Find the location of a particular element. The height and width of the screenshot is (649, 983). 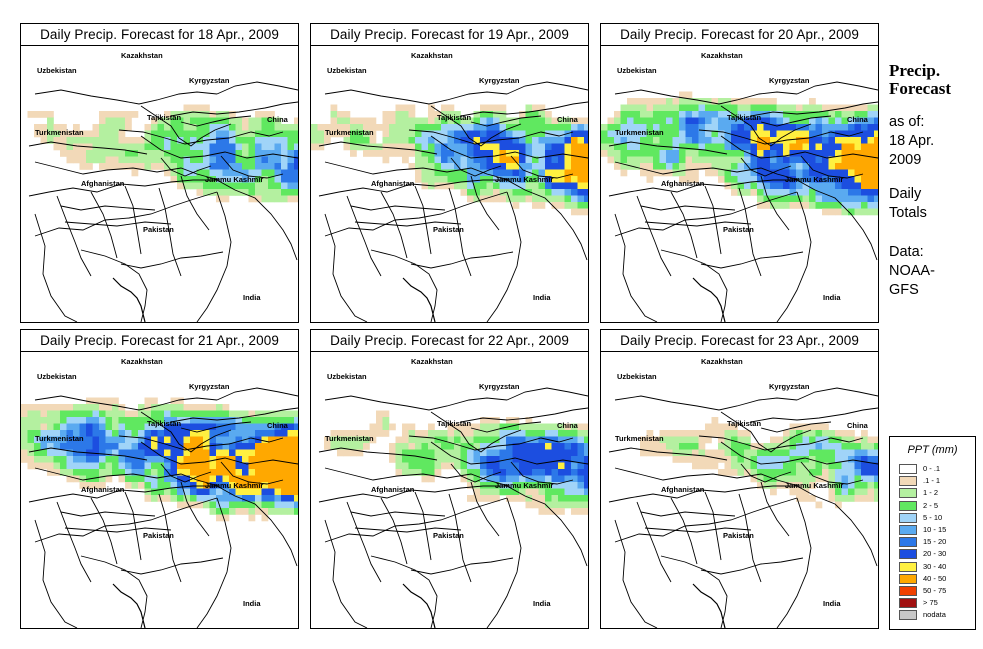

country-label: Jammu Kashmir is located at coordinates (814, 485).